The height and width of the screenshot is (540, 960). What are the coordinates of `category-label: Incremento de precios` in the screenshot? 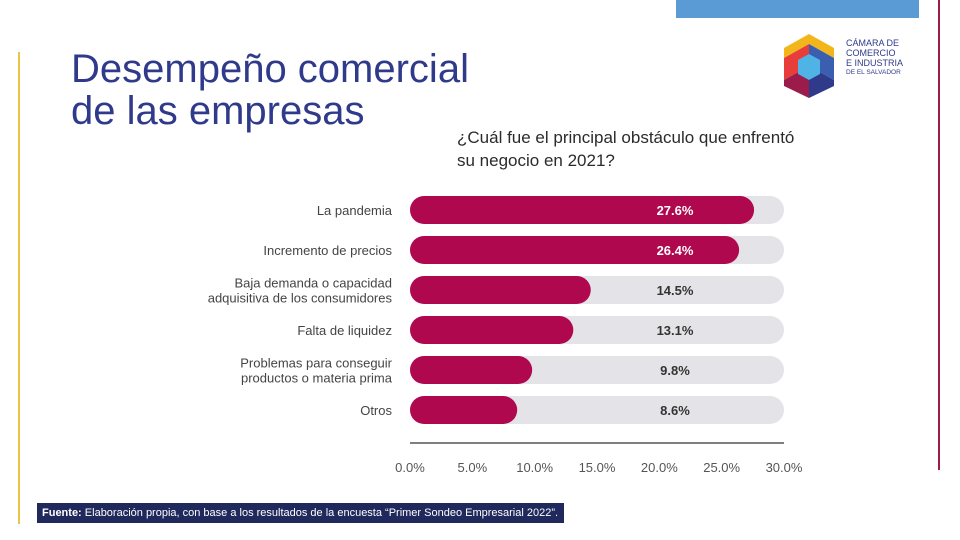 It's located at (327, 250).